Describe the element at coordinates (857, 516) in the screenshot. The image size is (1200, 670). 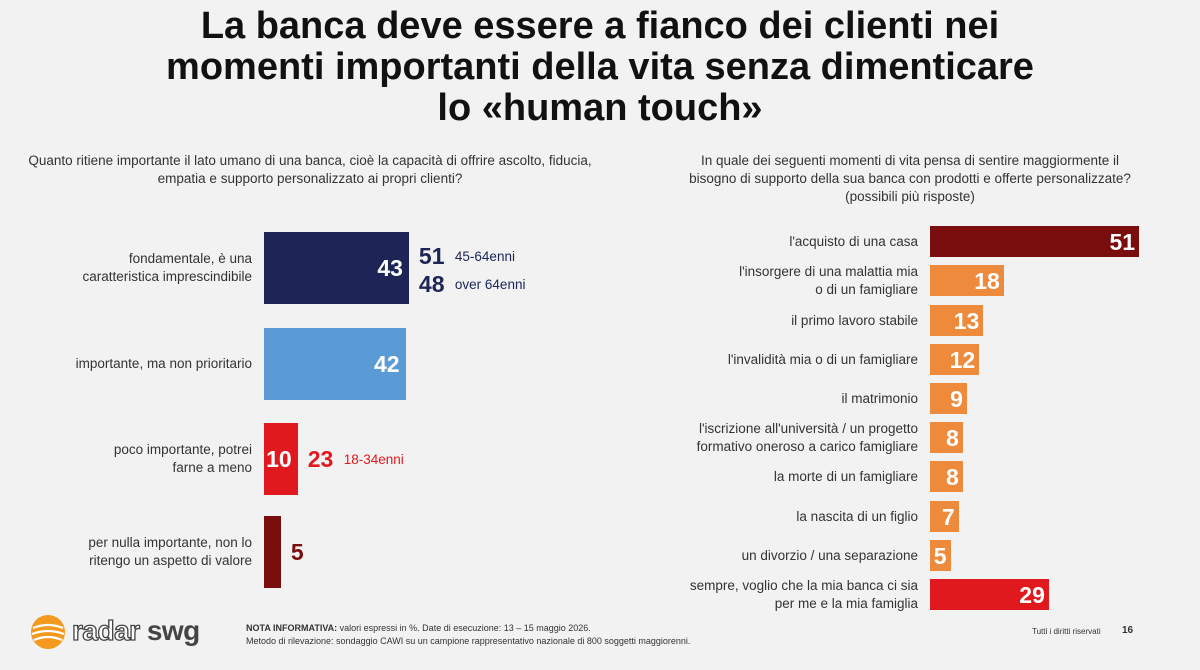
I see `right-category-label-line: la nascita di un figlio` at that location.